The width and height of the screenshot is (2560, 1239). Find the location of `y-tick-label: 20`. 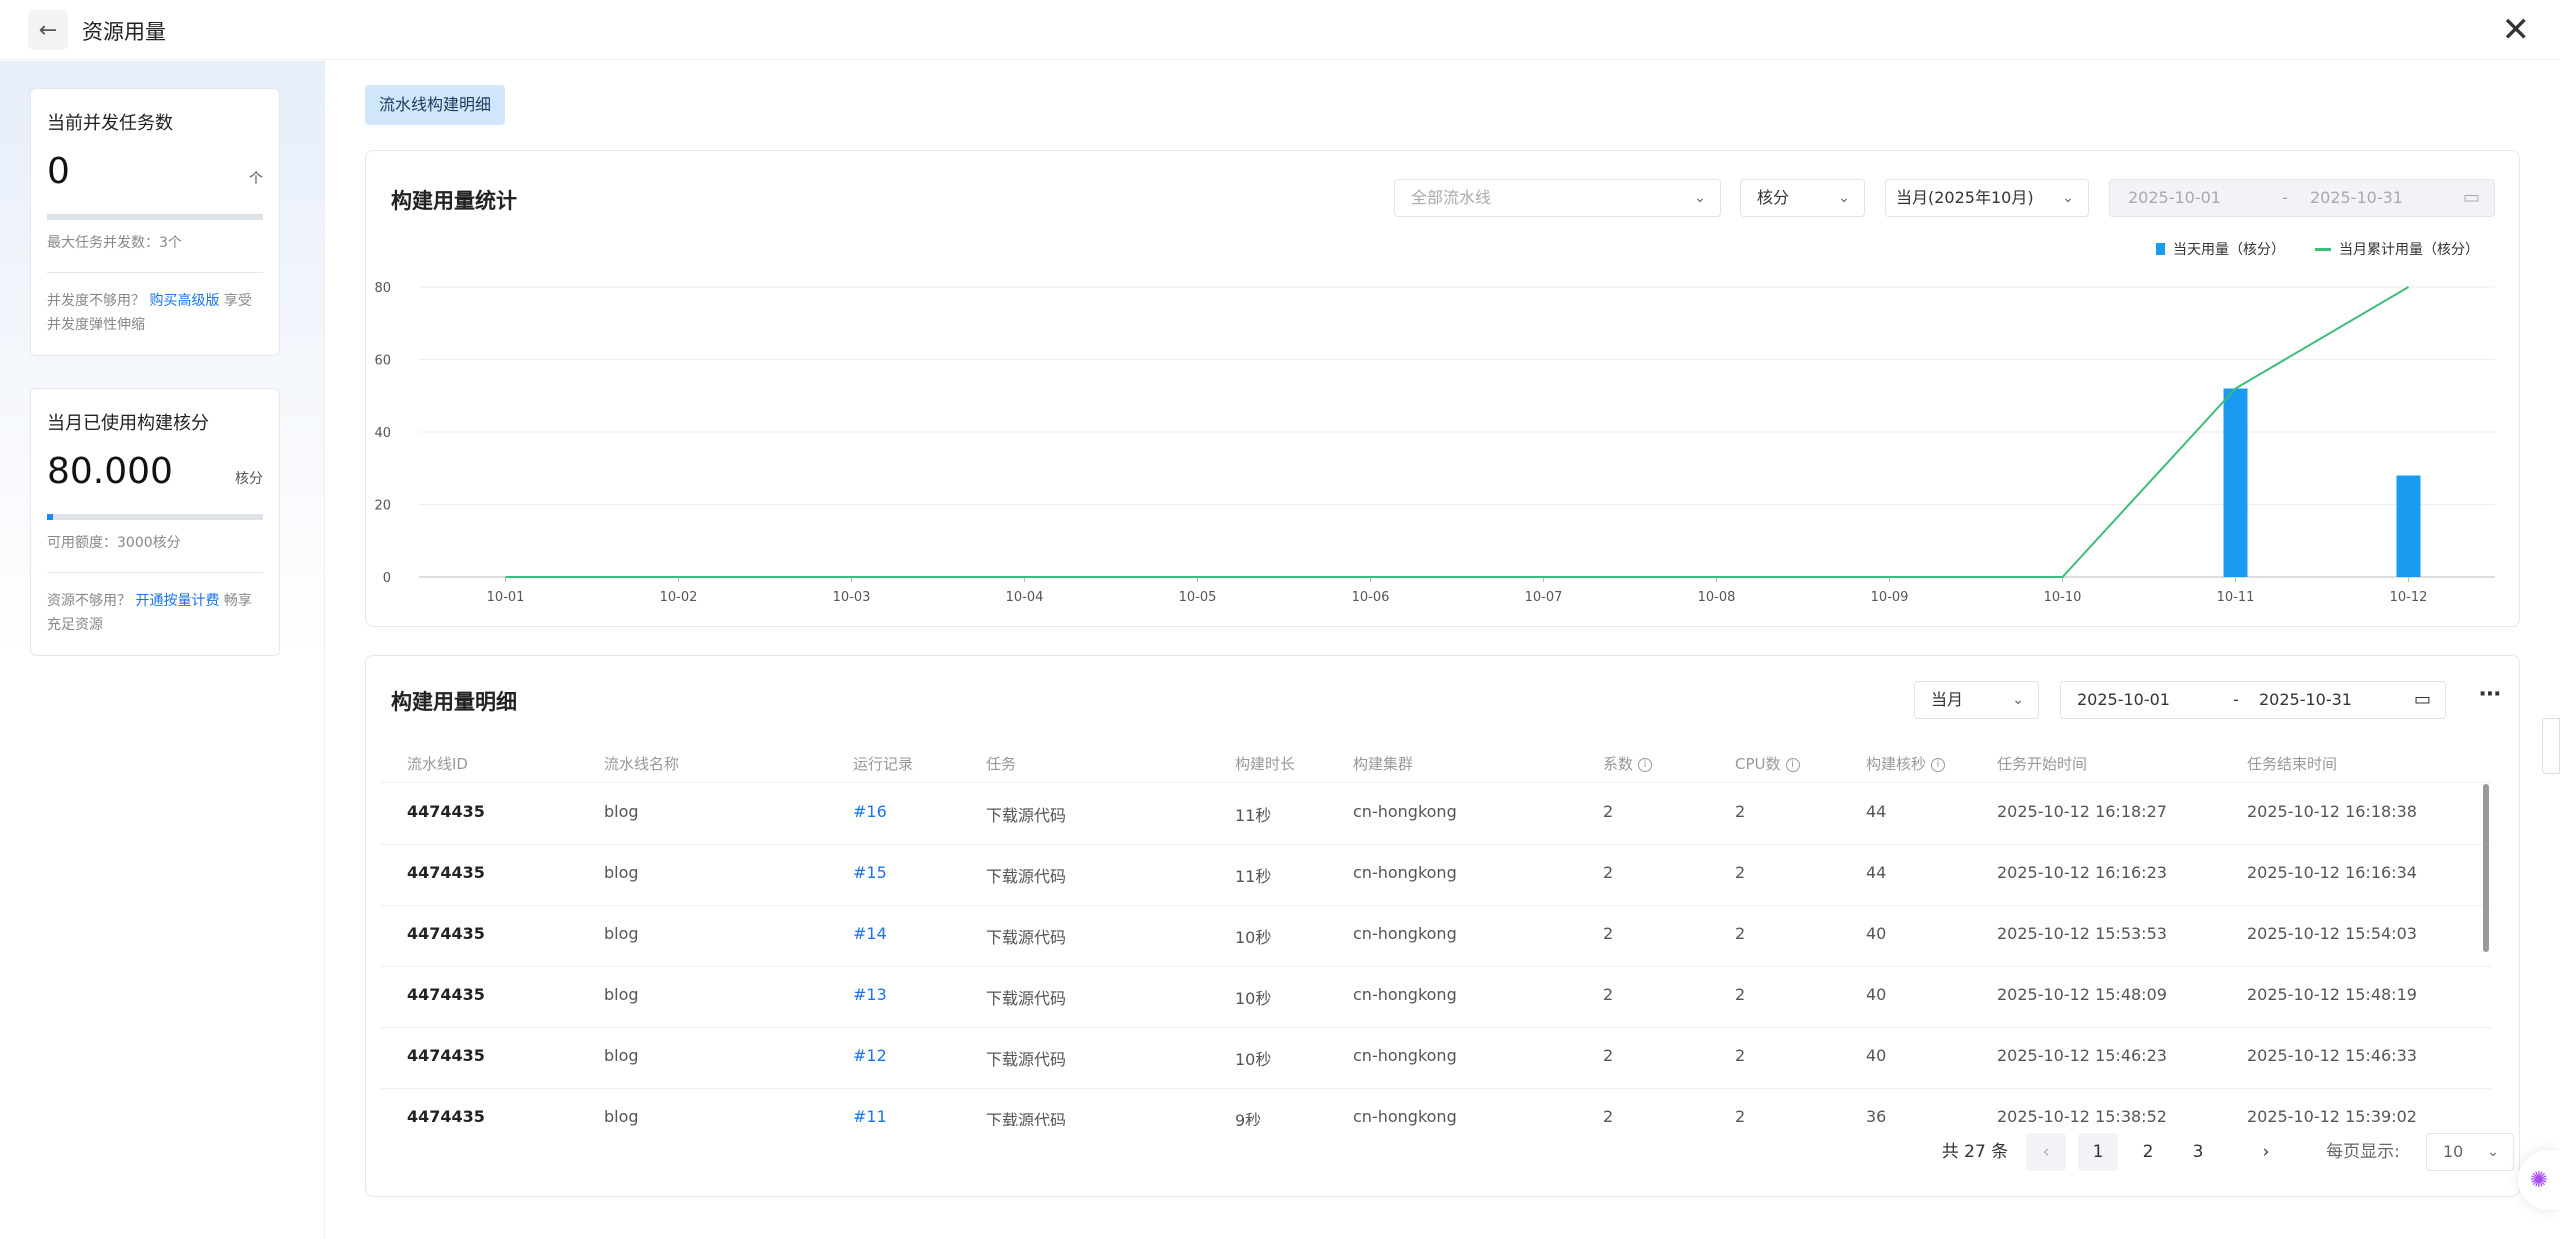

y-tick-label: 20 is located at coordinates (382, 506).